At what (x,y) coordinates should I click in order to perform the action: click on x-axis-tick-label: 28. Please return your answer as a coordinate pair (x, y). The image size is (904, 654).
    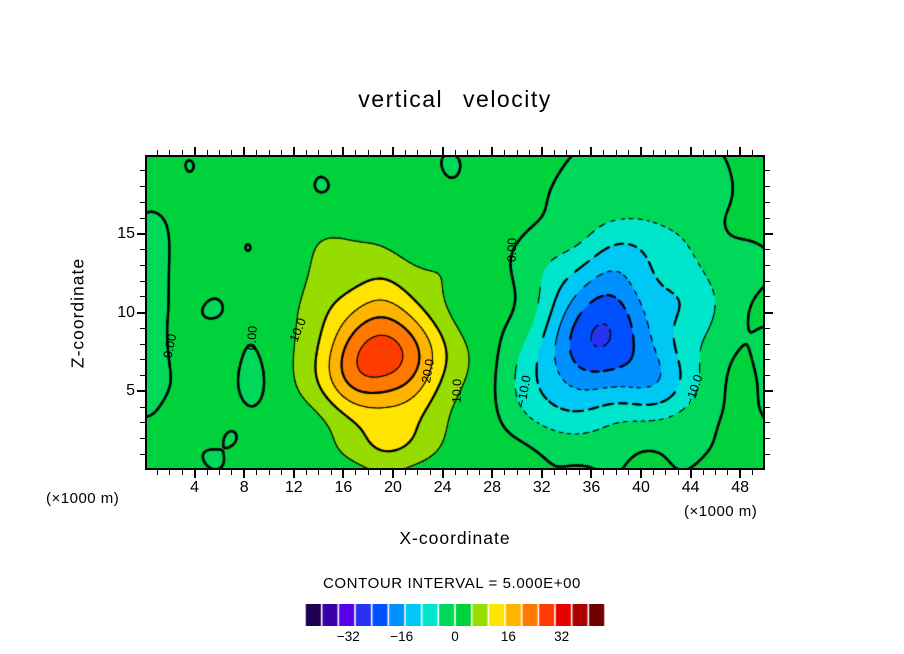
    Looking at the image, I should click on (492, 487).